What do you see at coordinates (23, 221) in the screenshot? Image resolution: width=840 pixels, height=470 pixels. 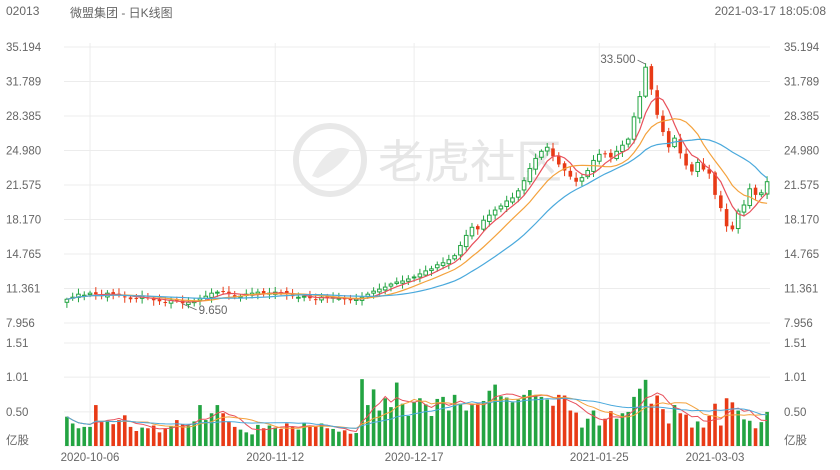 I see `y-tick-left: 18.170` at bounding box center [23, 221].